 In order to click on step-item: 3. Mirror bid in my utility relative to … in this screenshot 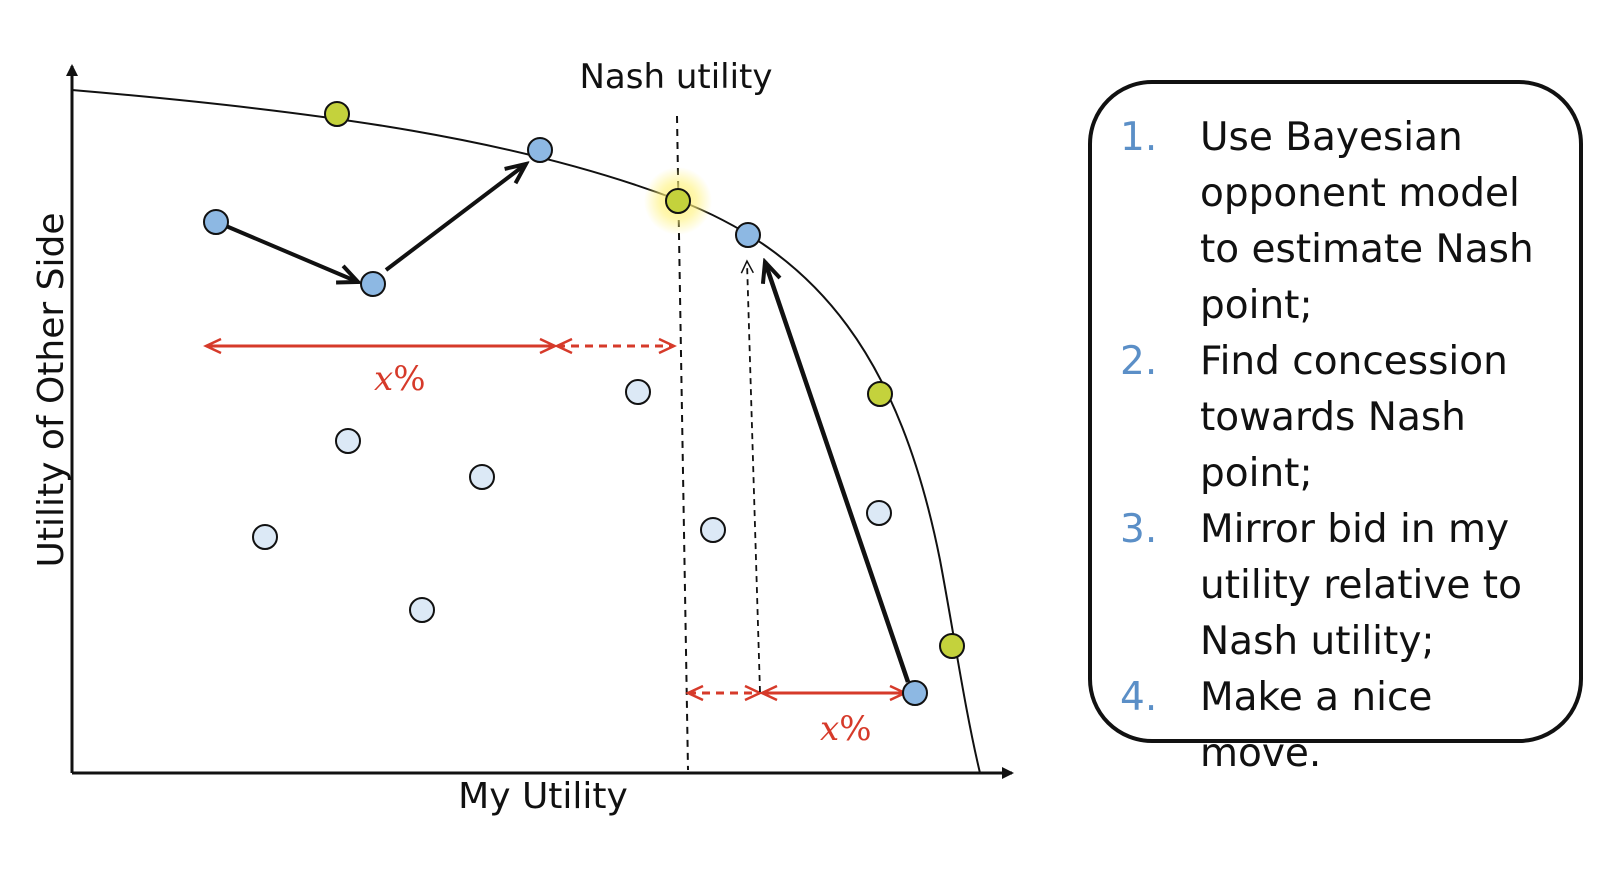, I will do `click(1339, 586)`.